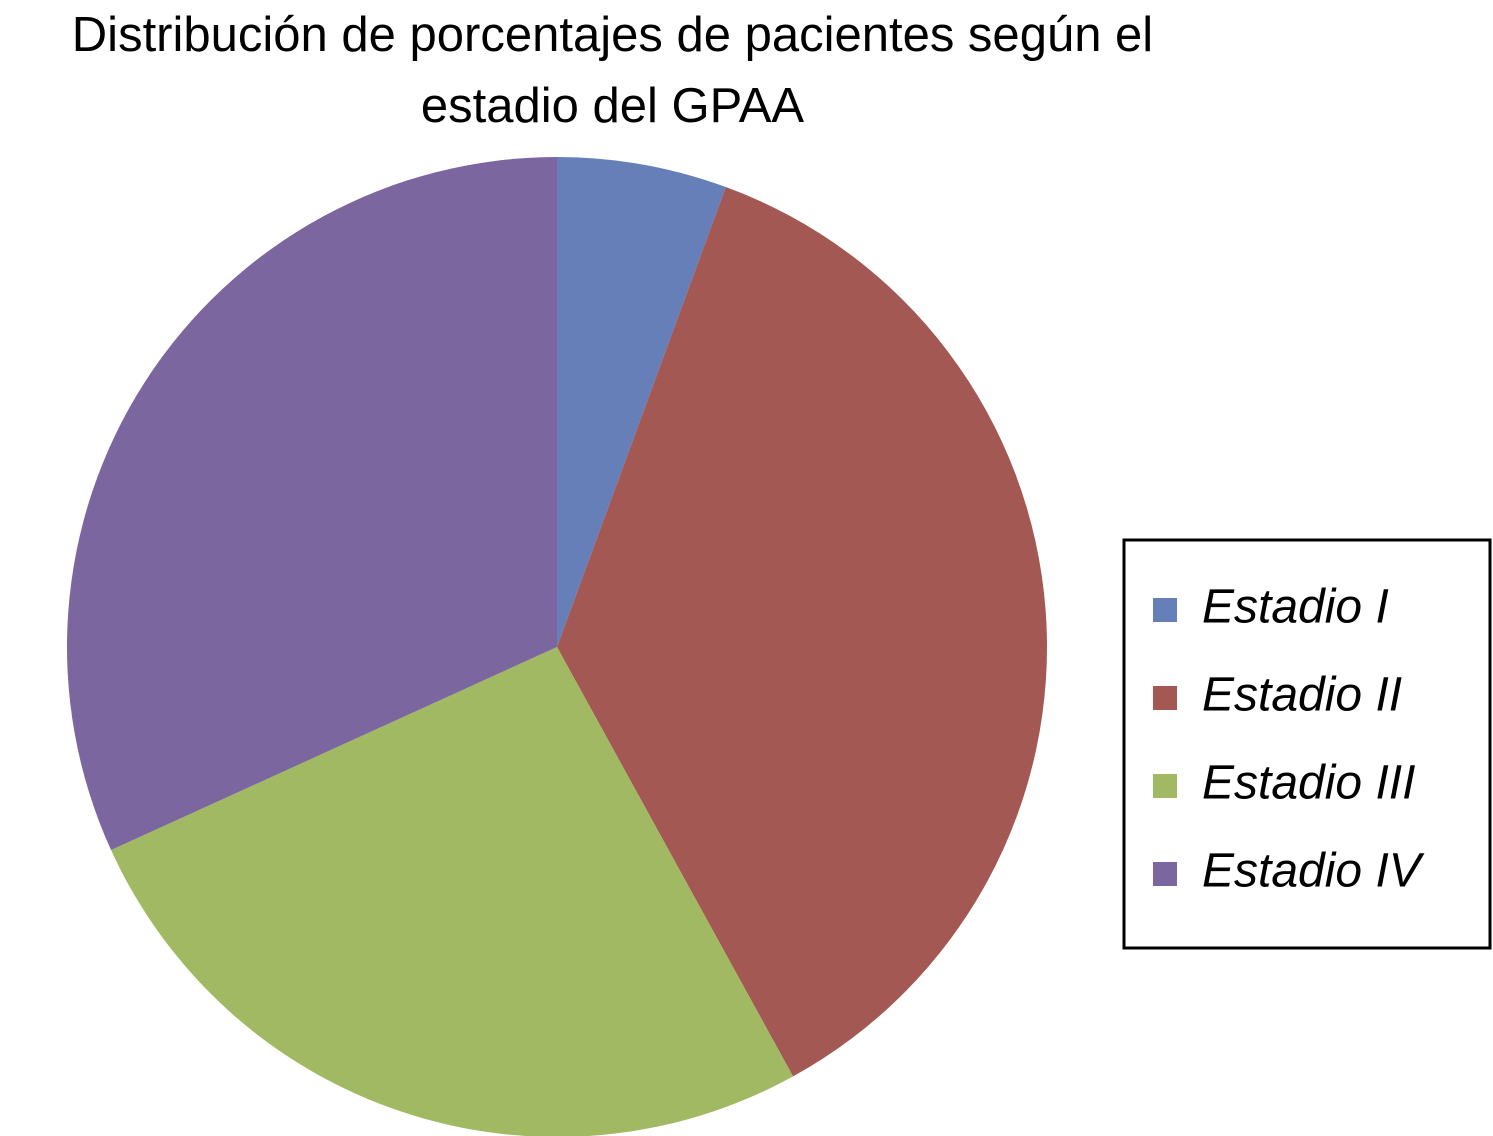 This screenshot has height=1136, width=1493. Describe the element at coordinates (1308, 783) in the screenshot. I see `legend-label: Estadio III` at that location.